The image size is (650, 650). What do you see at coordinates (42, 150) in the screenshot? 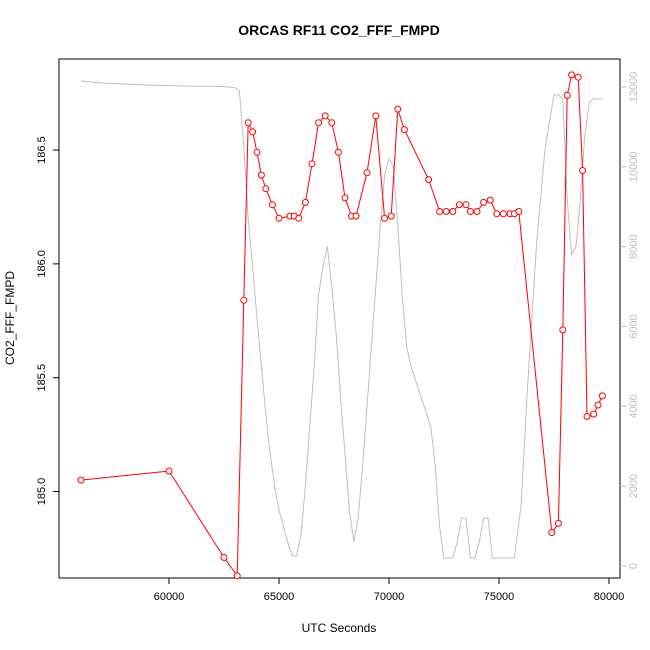
I see `y-tick-label: 186.5` at bounding box center [42, 150].